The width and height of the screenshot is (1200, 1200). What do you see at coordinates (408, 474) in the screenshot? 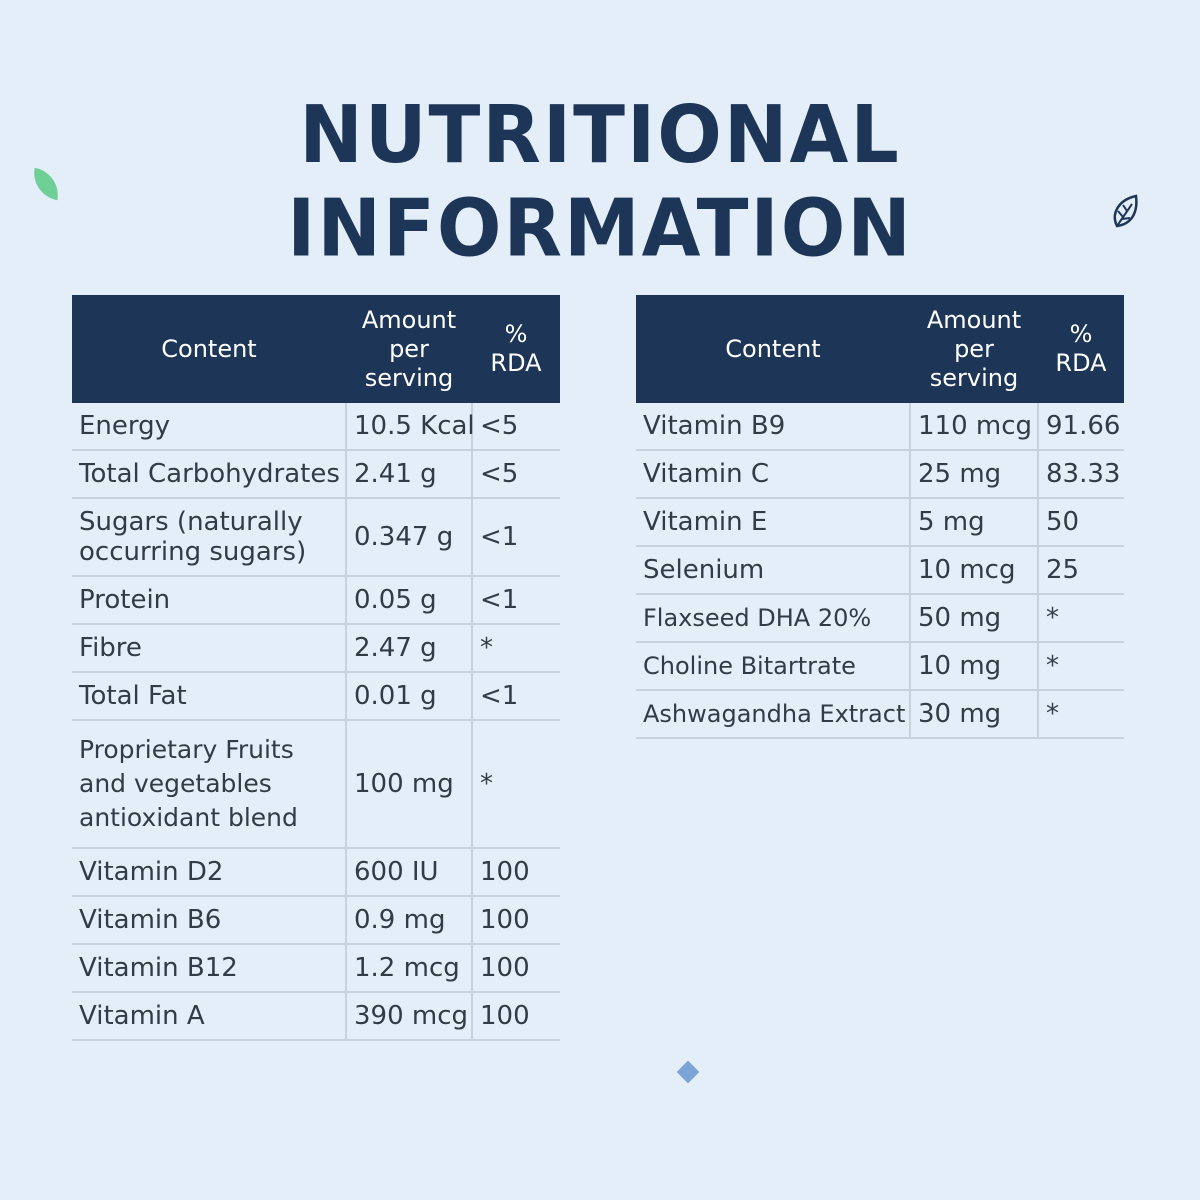
I see `cell-amount: 2.41 g` at bounding box center [408, 474].